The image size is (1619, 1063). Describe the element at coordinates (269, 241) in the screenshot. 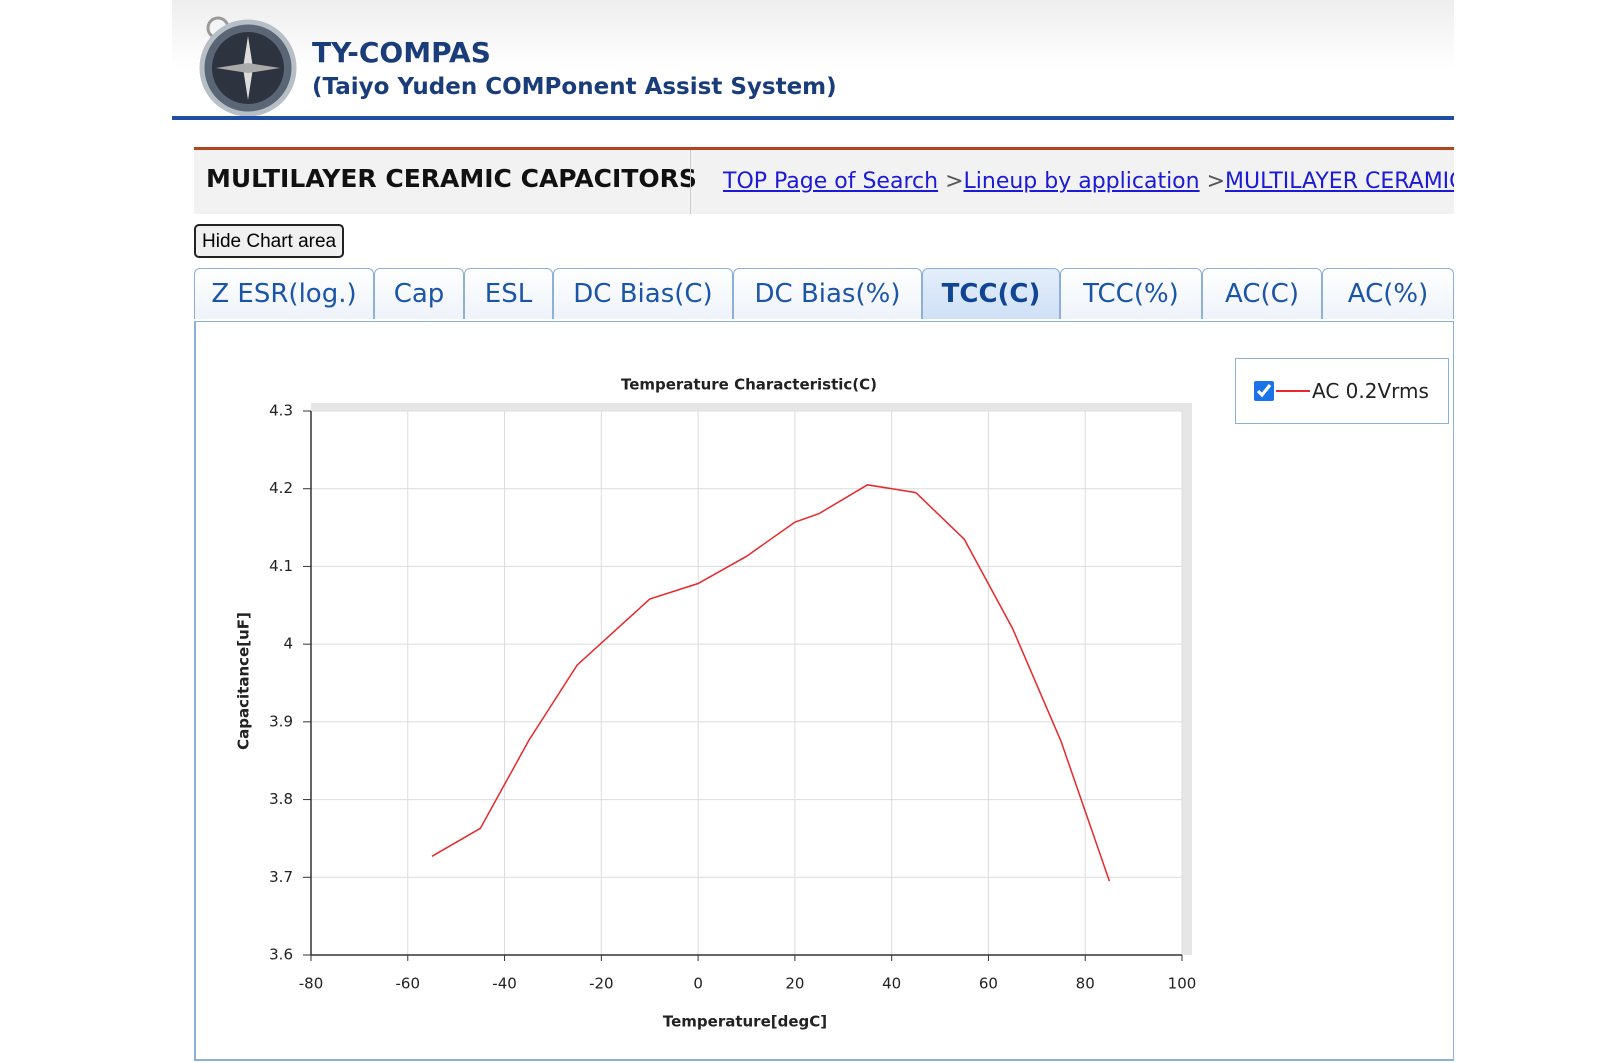

I see `hide-chart-button: Hide Chart area` at that location.